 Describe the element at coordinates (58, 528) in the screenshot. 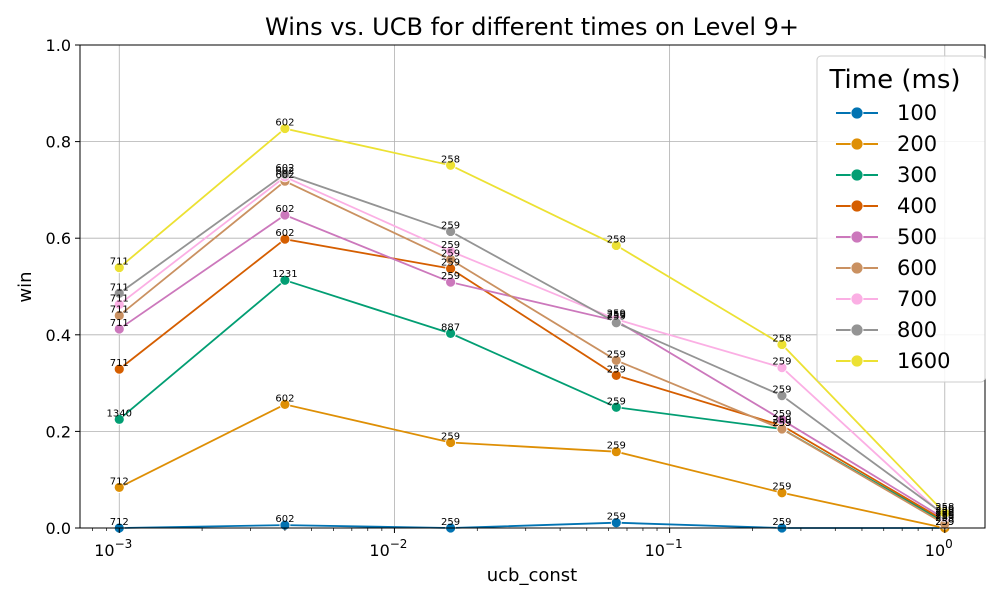

I see `y-tick-label: 0.0` at that location.